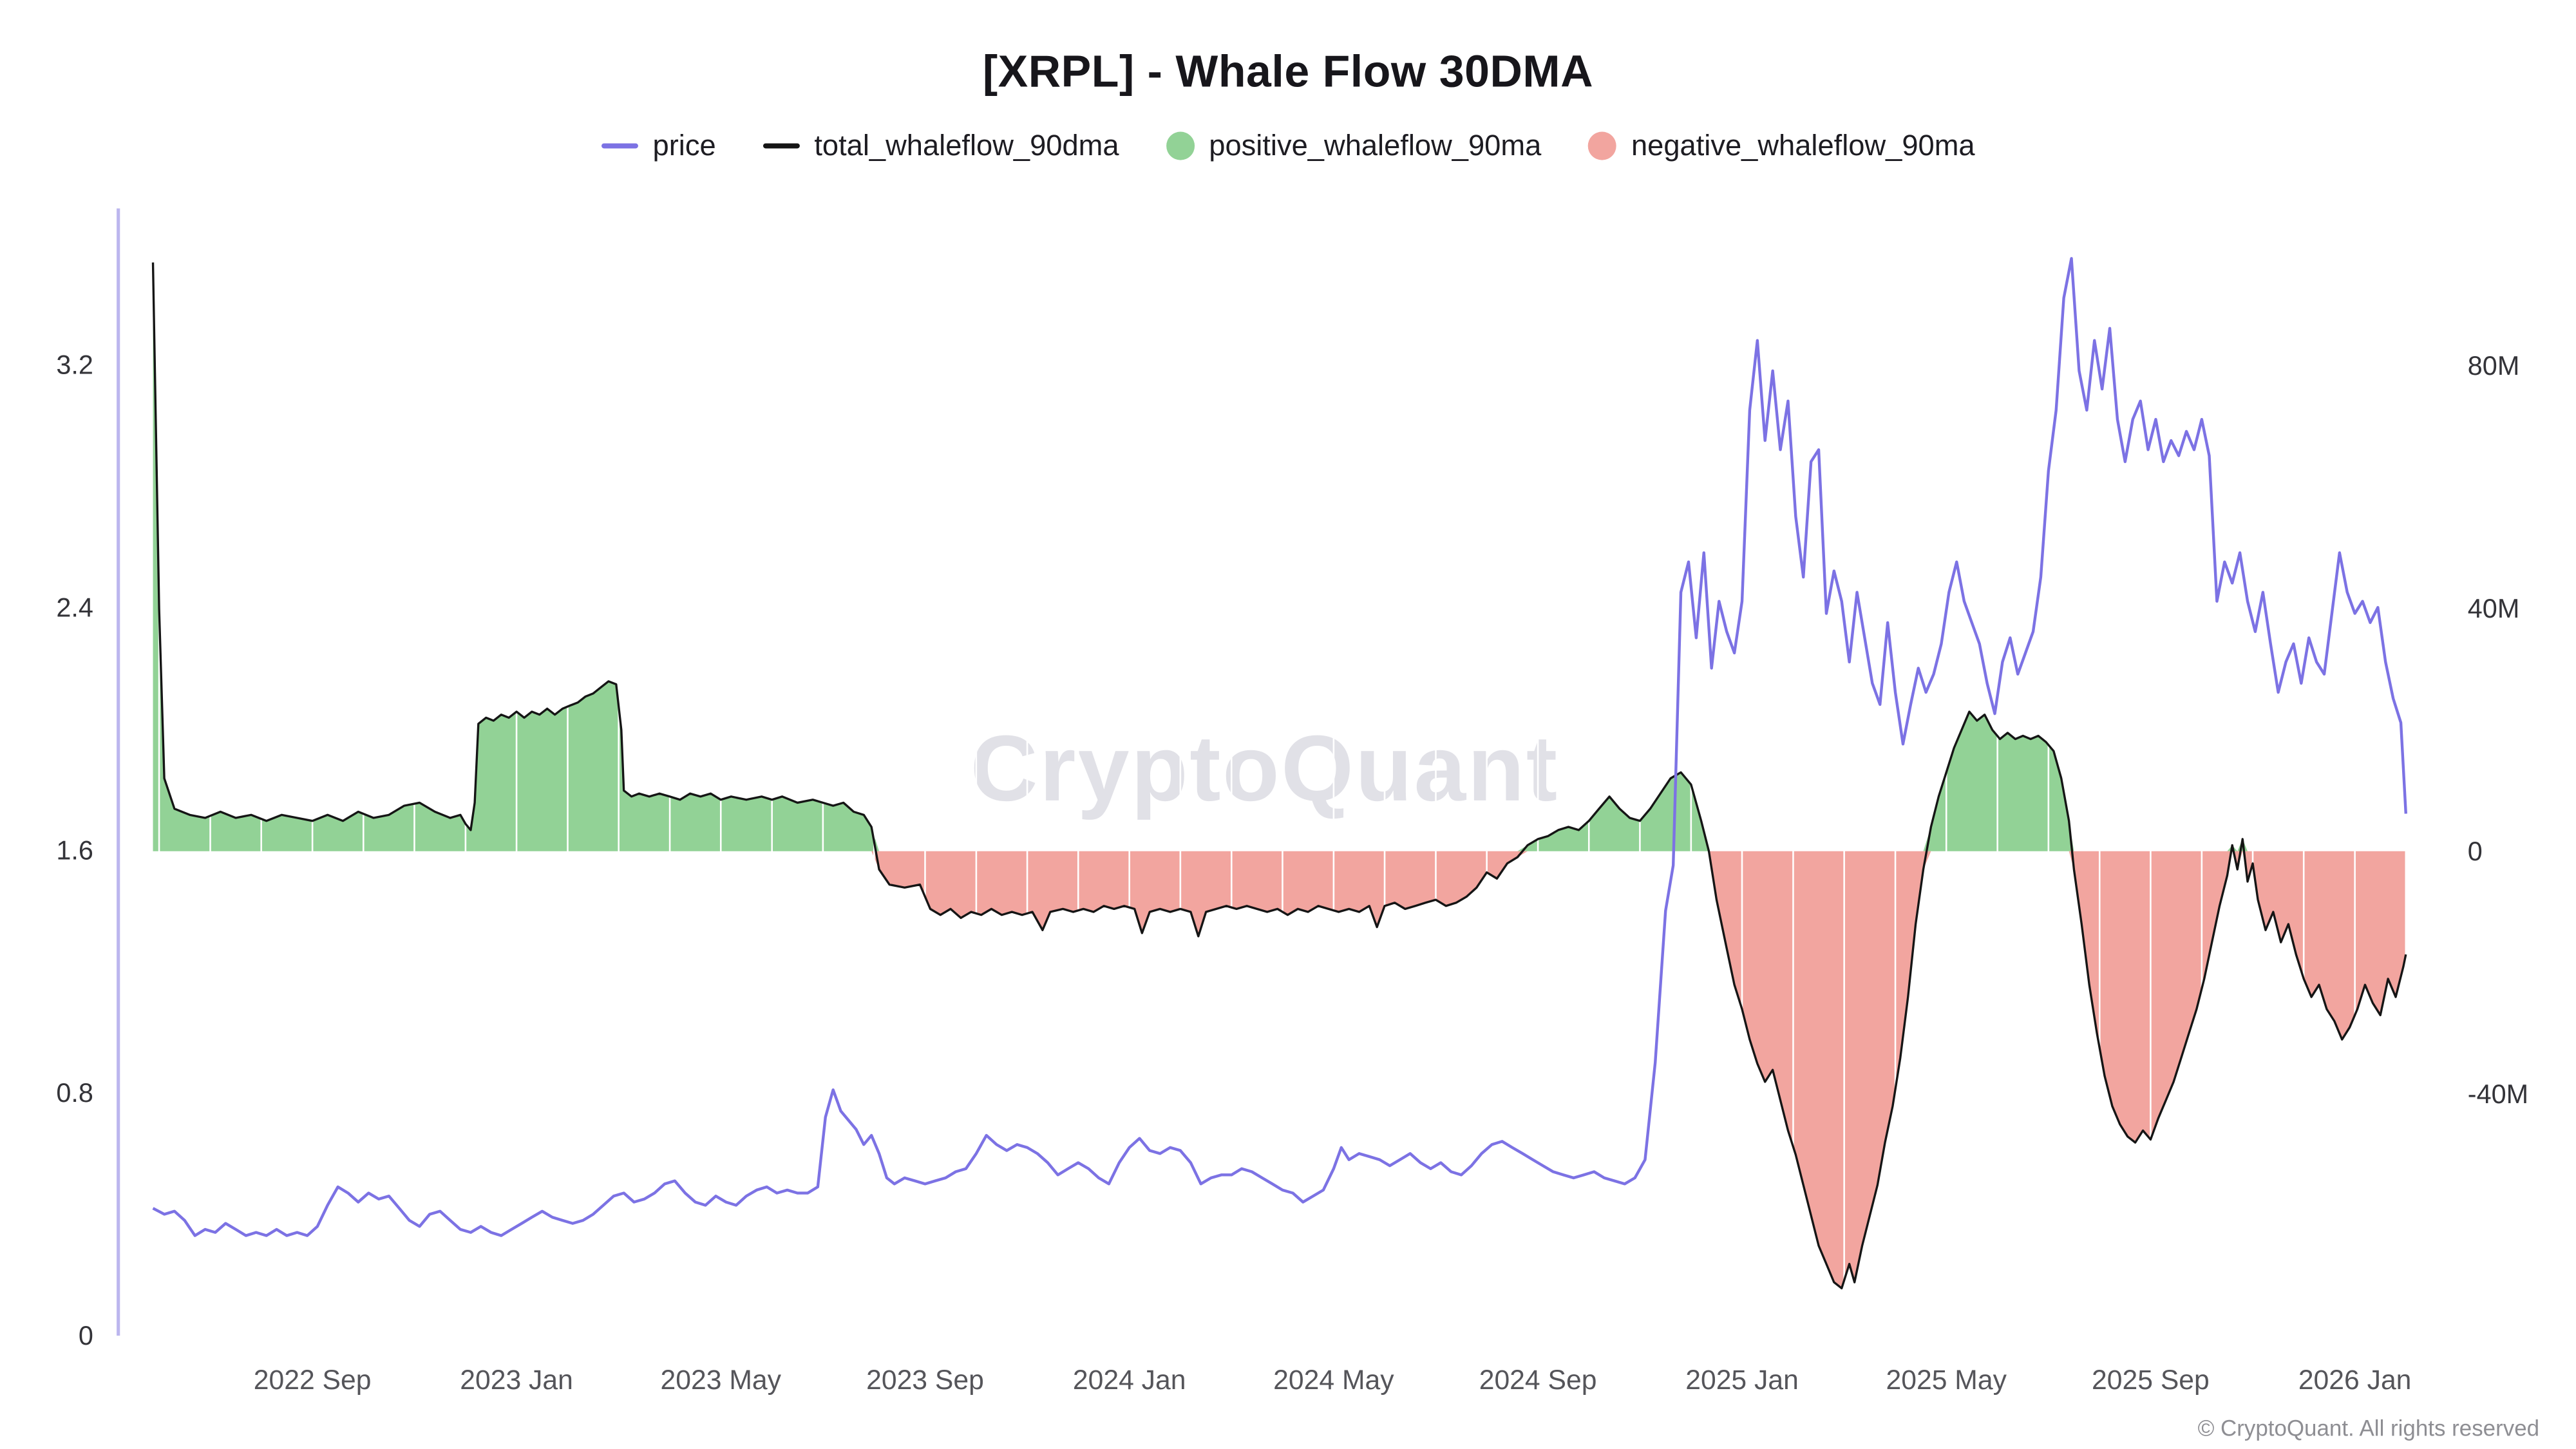 The height and width of the screenshot is (1449, 2576). What do you see at coordinates (684, 145) in the screenshot?
I see `legend-label: price` at bounding box center [684, 145].